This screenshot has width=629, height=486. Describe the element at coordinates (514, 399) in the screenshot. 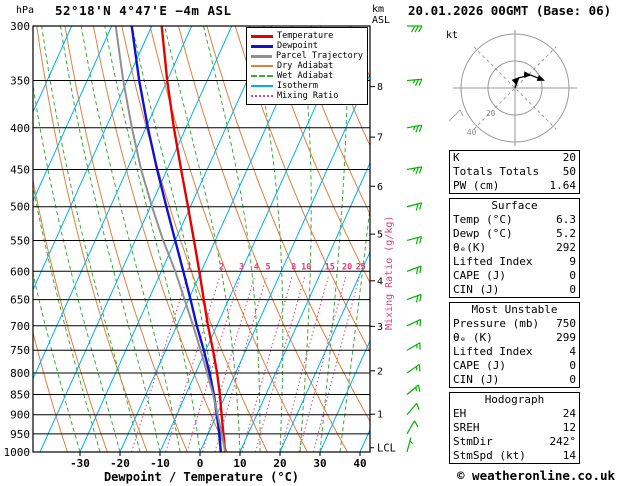

I see `stats-section-title: Hodograph` at that location.